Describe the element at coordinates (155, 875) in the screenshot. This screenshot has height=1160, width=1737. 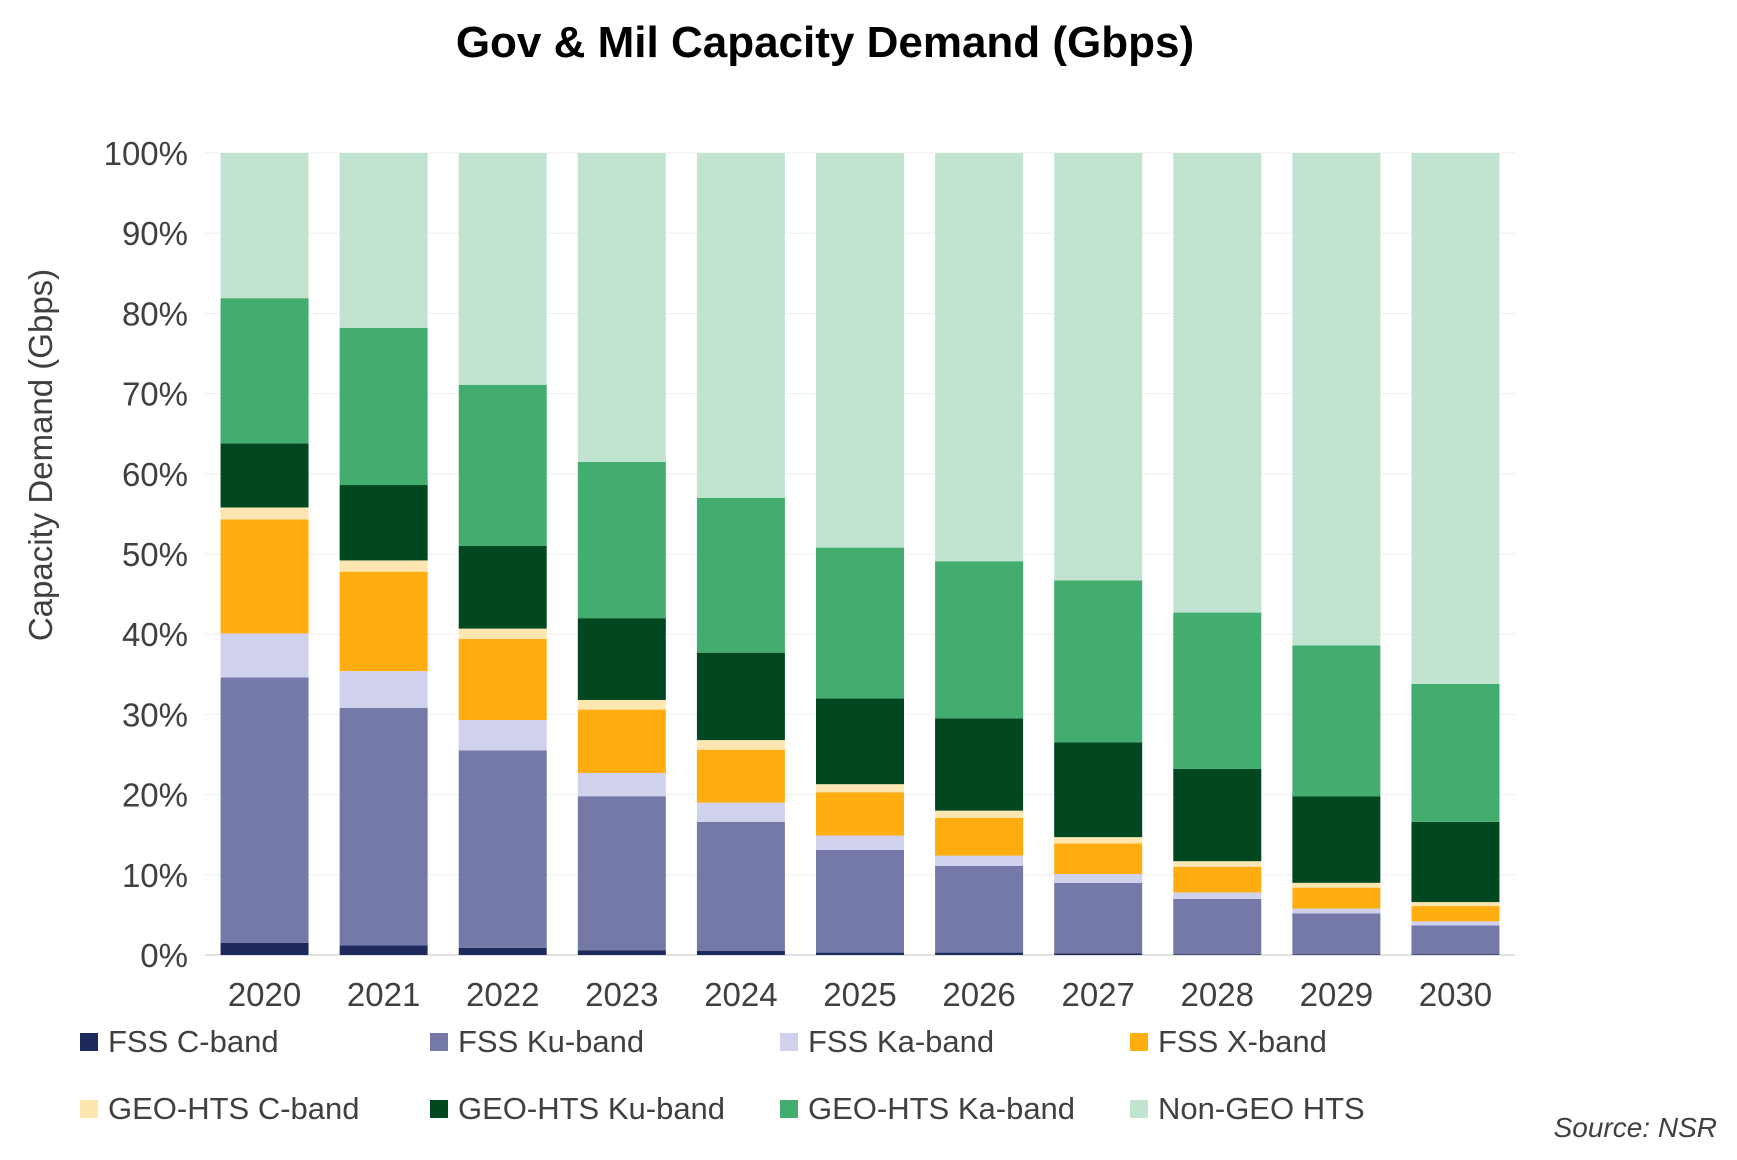
I see `y-tick-label: 10%` at that location.